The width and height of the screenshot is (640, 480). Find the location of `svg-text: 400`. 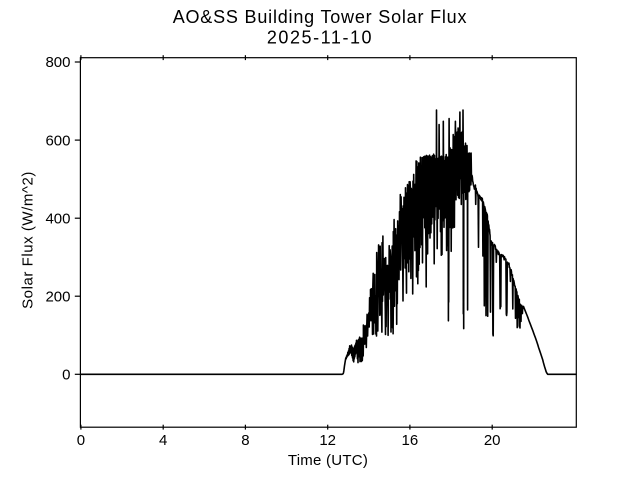

svg-text: 400 is located at coordinates (57, 218).